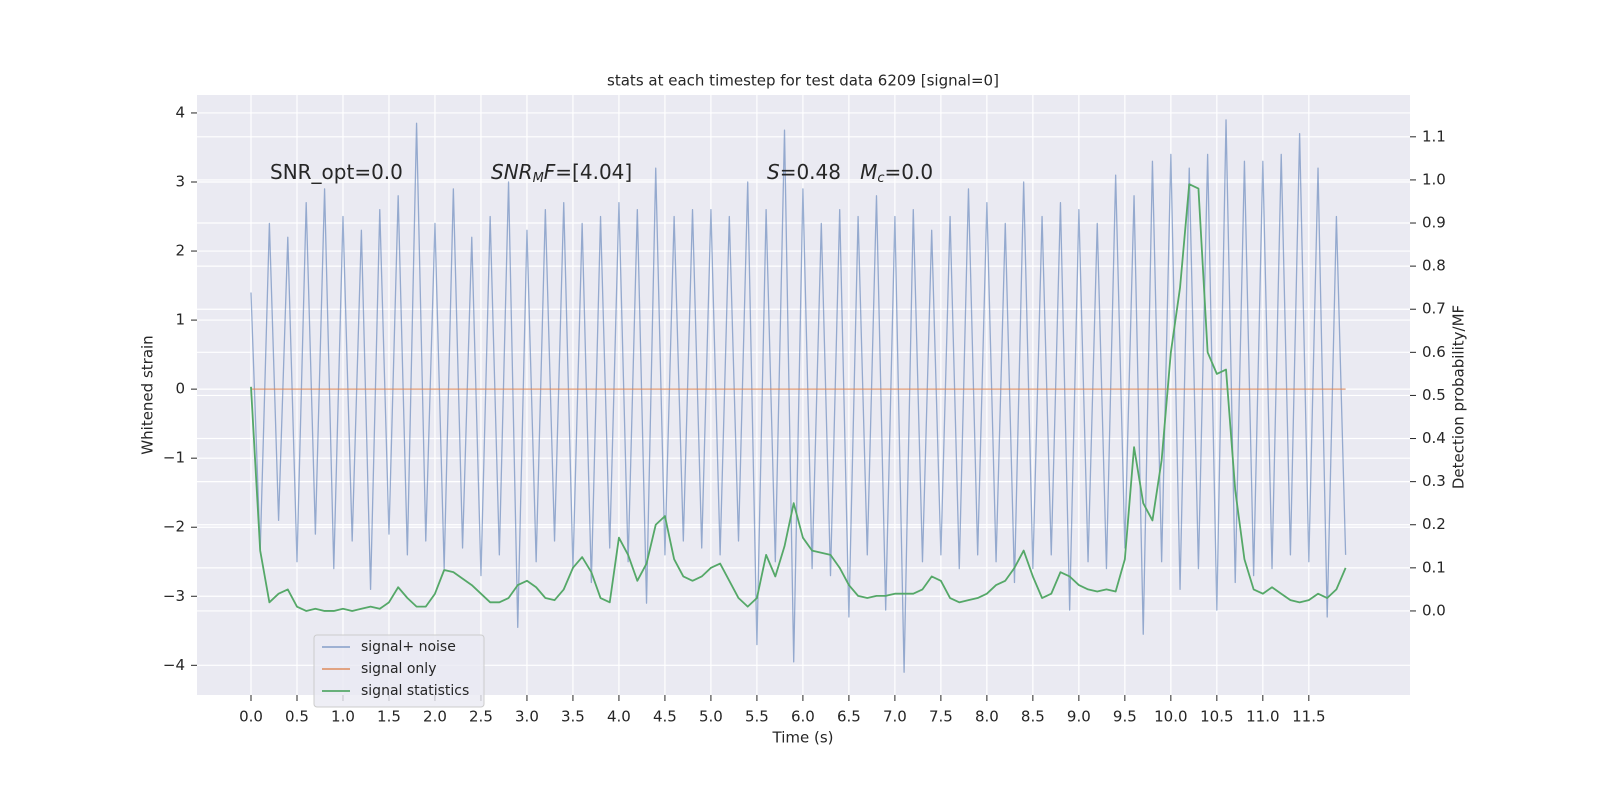  What do you see at coordinates (550, 172) in the screenshot?
I see `annotation-part: F` at bounding box center [550, 172].